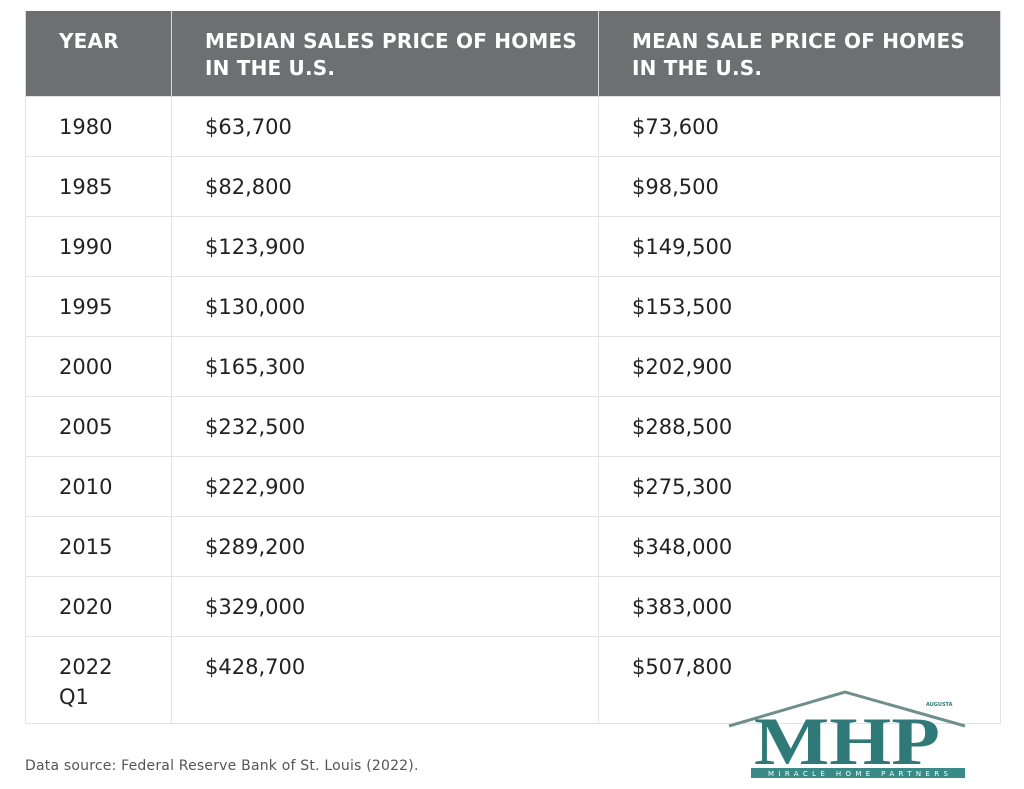 The height and width of the screenshot is (789, 1024). I want to click on cell-median-price: $289,200, so click(385, 546).